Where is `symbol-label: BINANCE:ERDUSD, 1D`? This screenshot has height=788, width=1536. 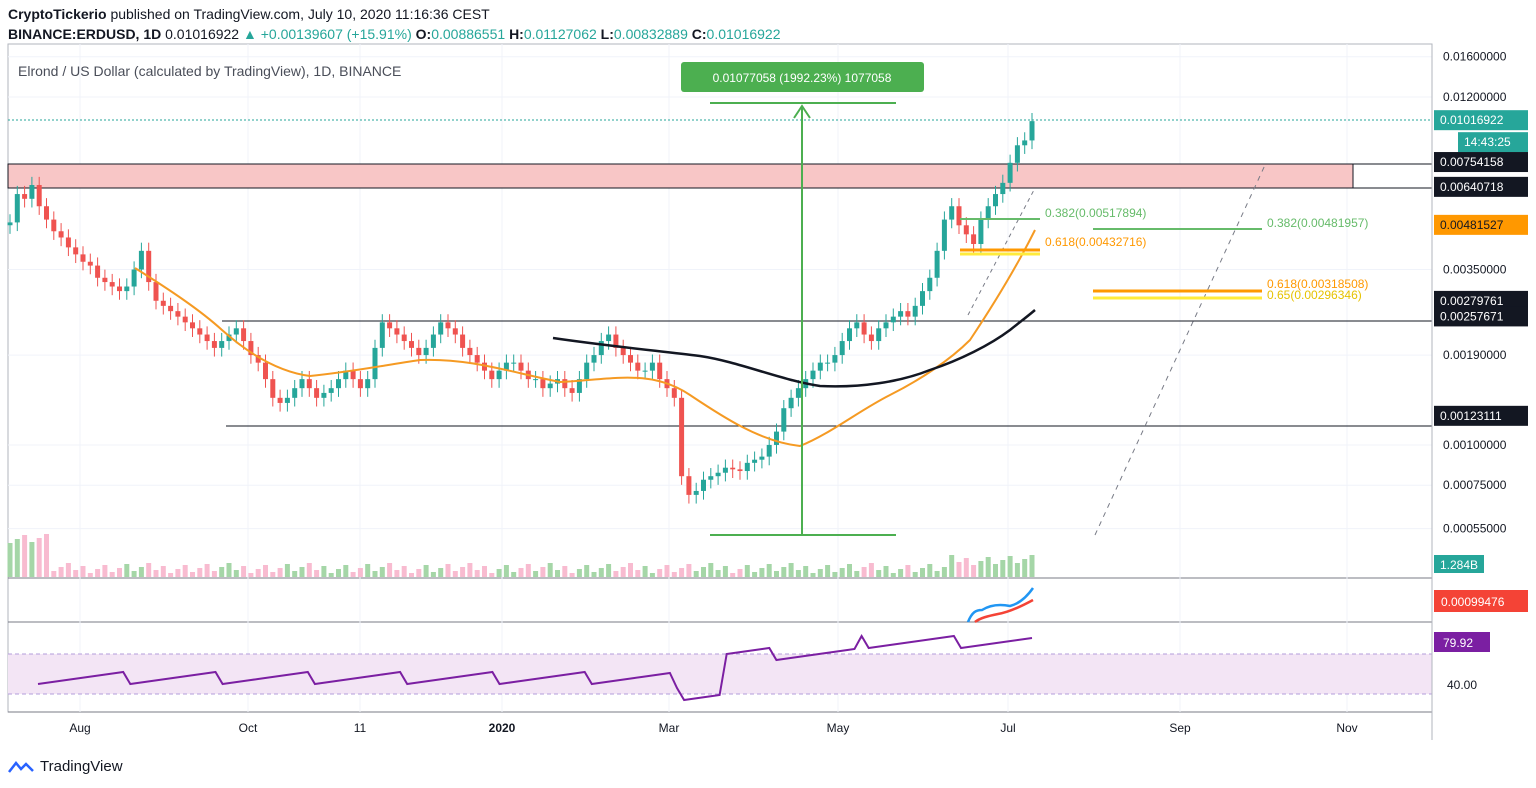 symbol-label: BINANCE:ERDUSD, 1D is located at coordinates (85, 34).